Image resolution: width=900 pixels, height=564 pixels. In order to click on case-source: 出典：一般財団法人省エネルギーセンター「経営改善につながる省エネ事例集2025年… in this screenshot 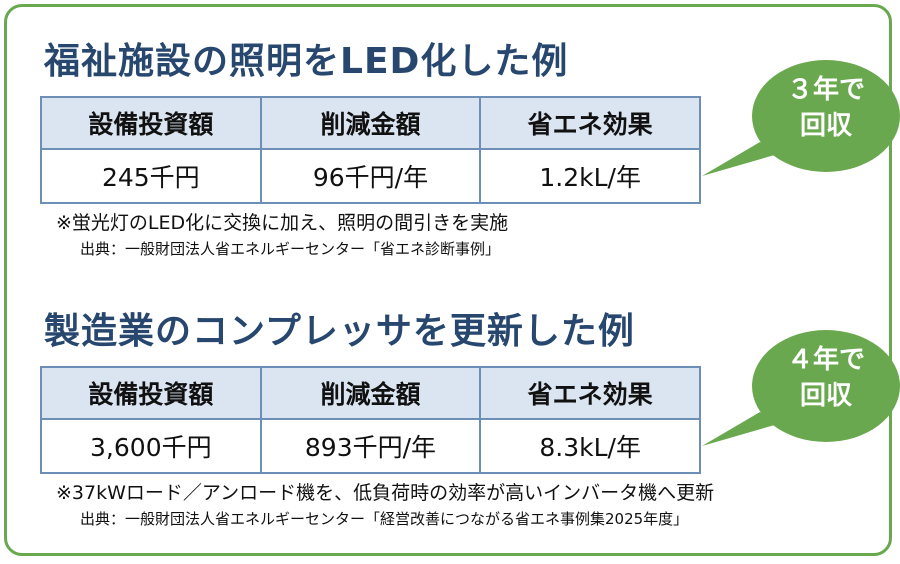, I will do `click(384, 519)`.